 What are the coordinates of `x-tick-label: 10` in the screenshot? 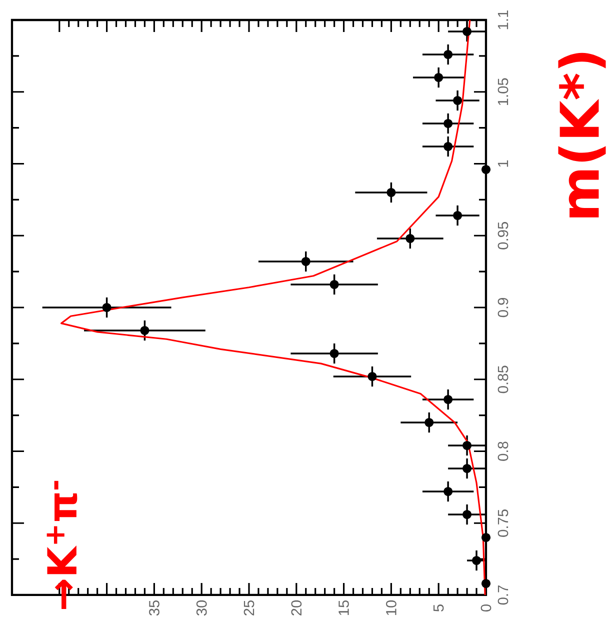 It's located at (391, 608).